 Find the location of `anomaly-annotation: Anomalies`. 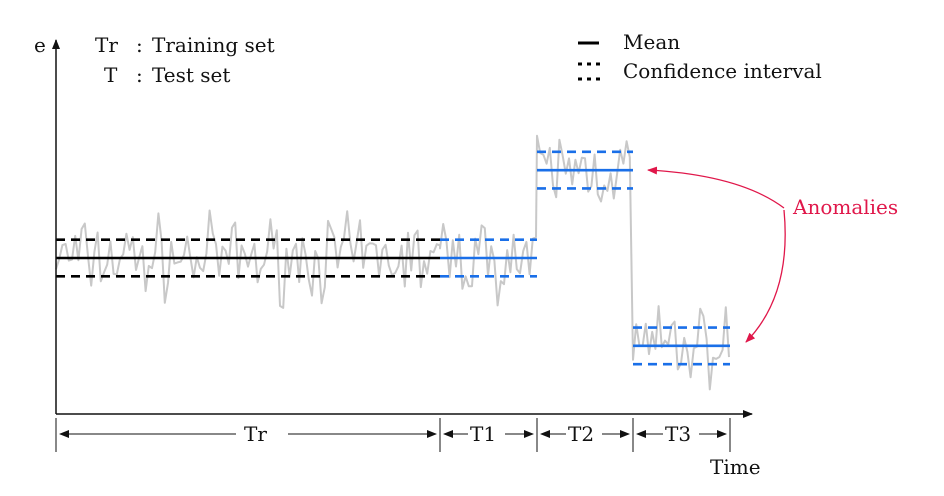

anomaly-annotation: Anomalies is located at coordinates (772, 254).